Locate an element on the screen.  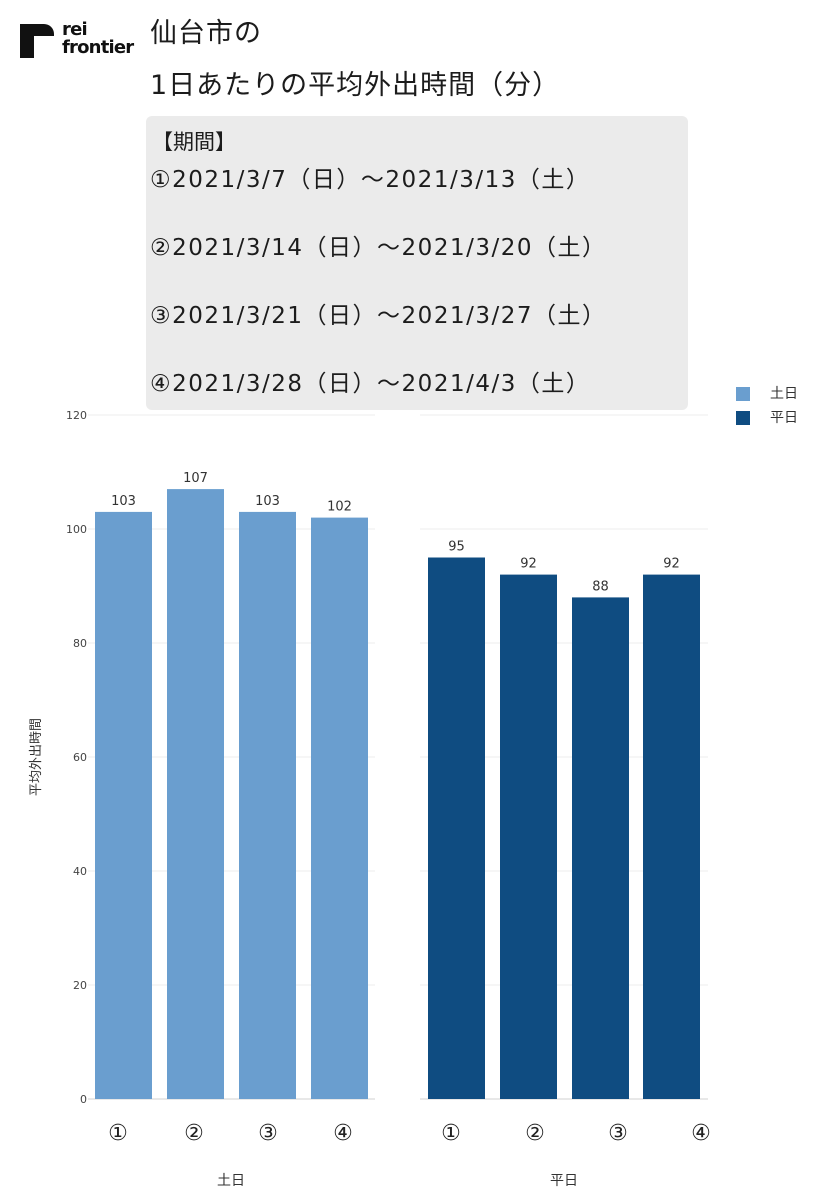
y-tick-label: 100 is located at coordinates (76, 529).